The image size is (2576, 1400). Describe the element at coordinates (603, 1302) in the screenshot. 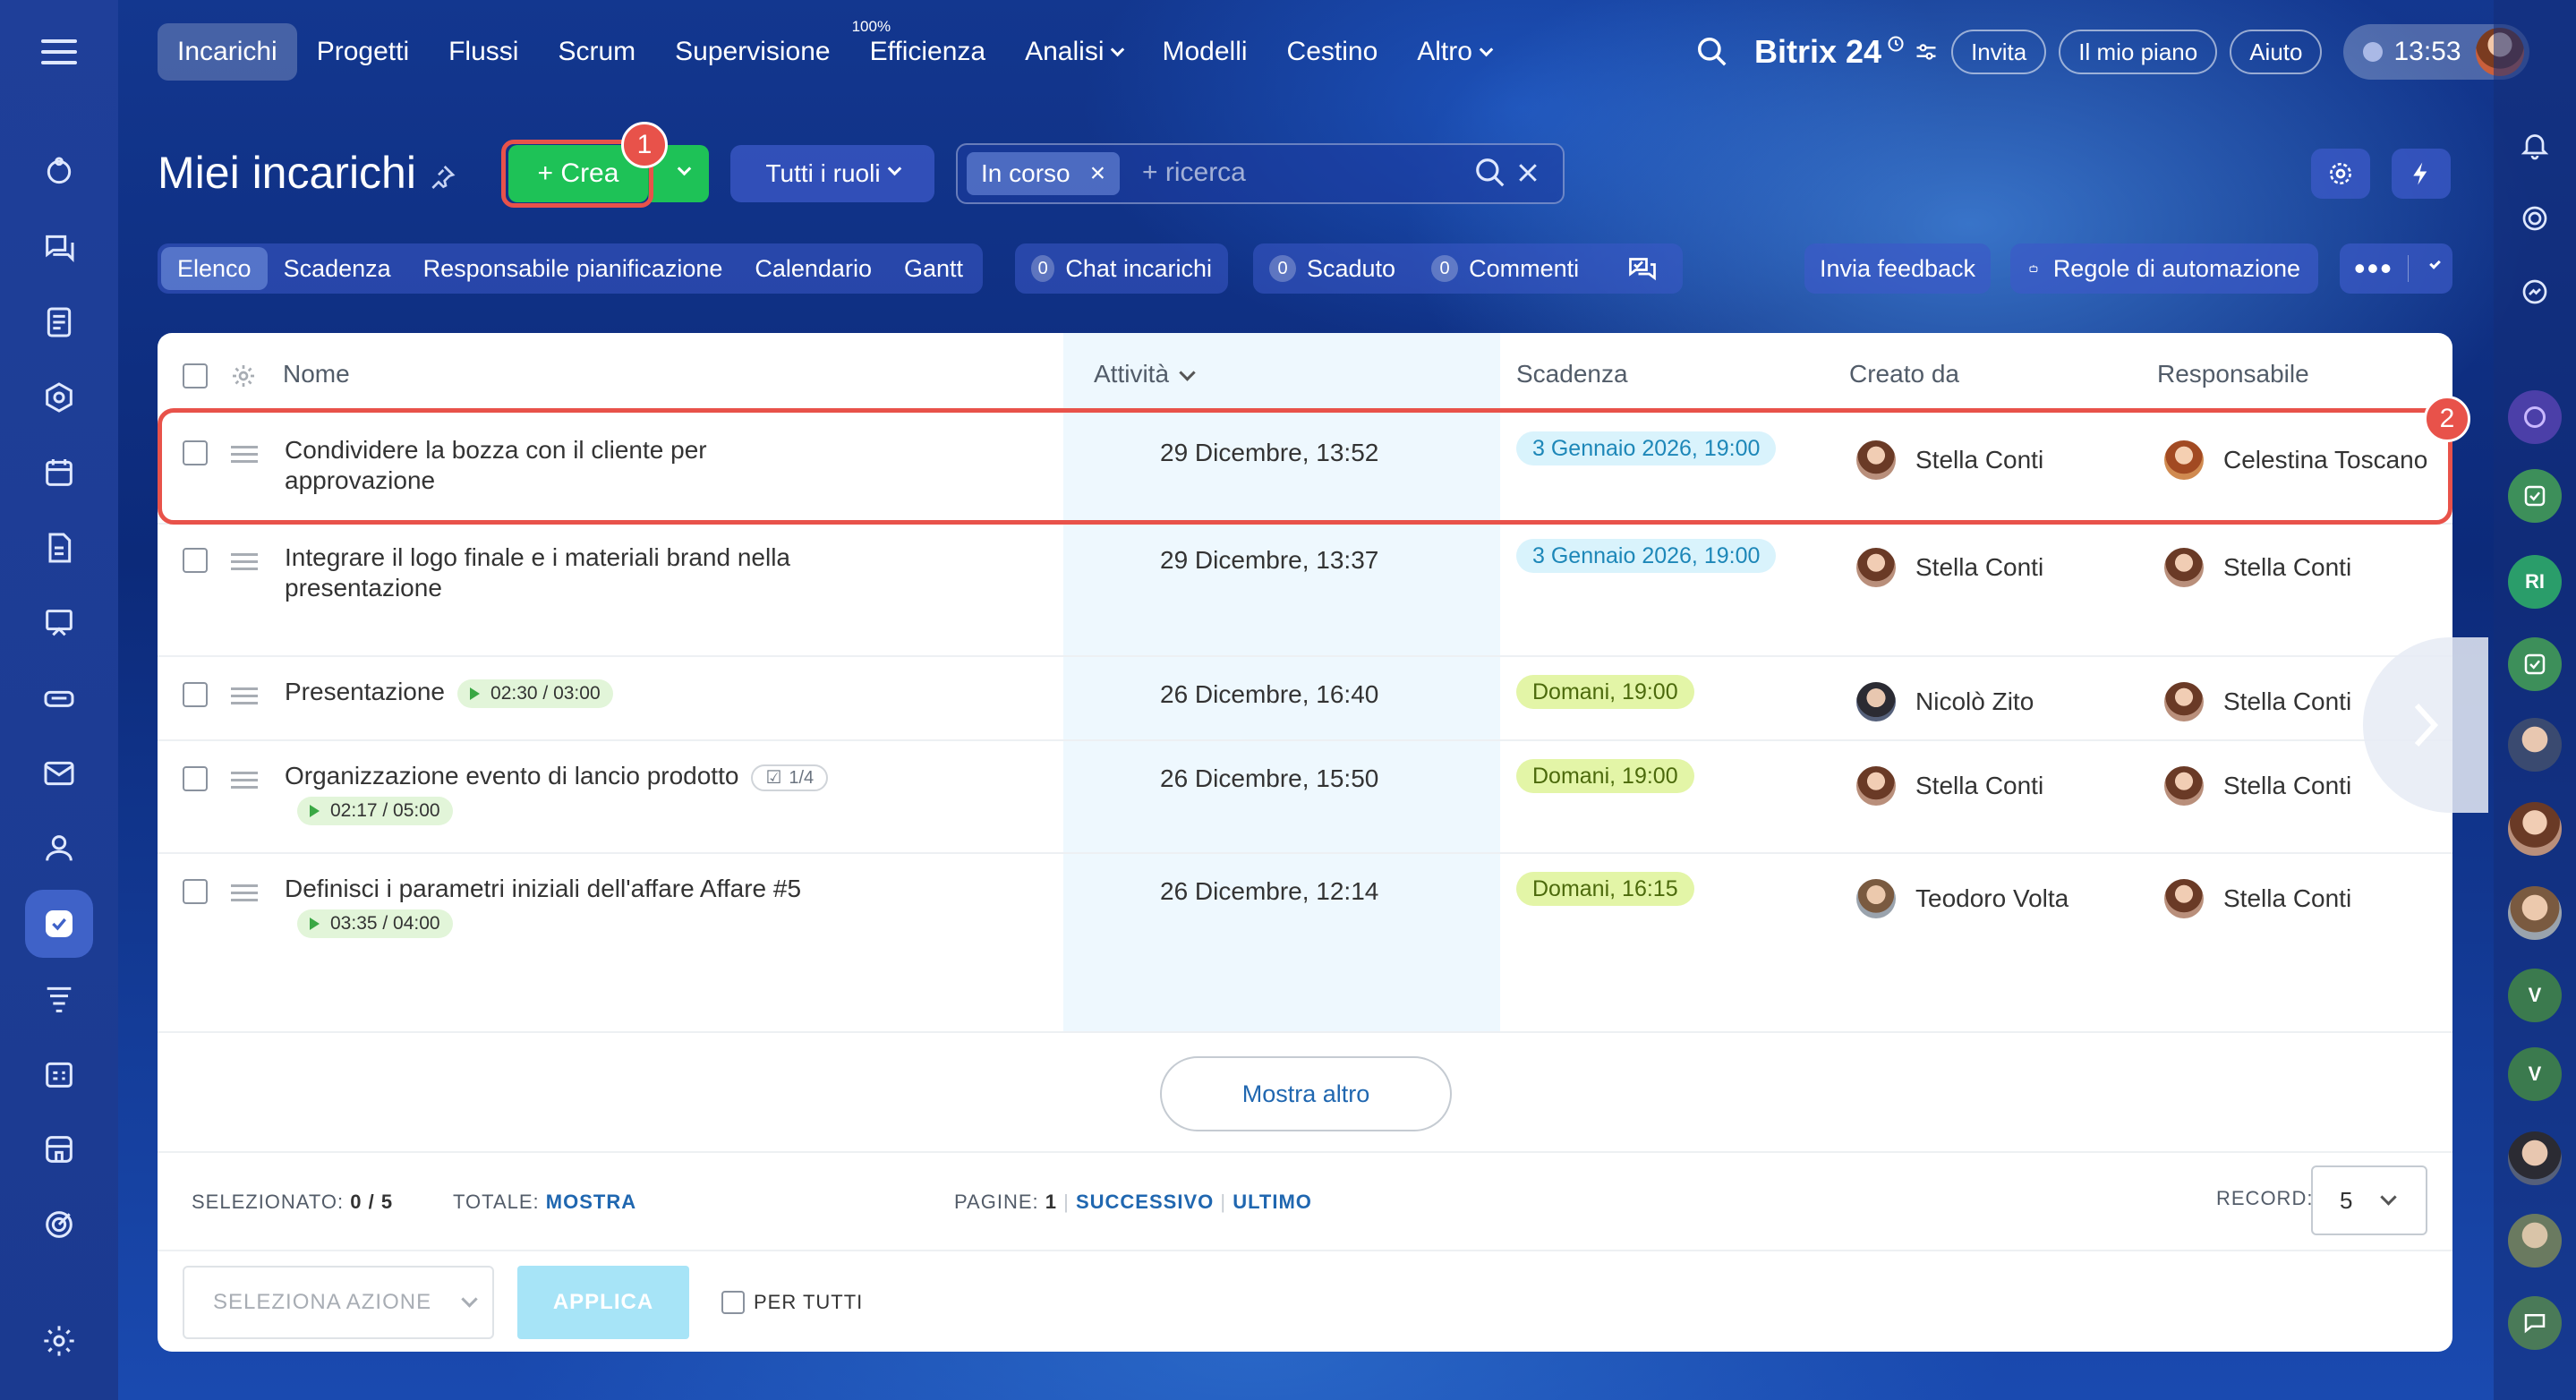

I see `apply-button: APPLICA` at that location.